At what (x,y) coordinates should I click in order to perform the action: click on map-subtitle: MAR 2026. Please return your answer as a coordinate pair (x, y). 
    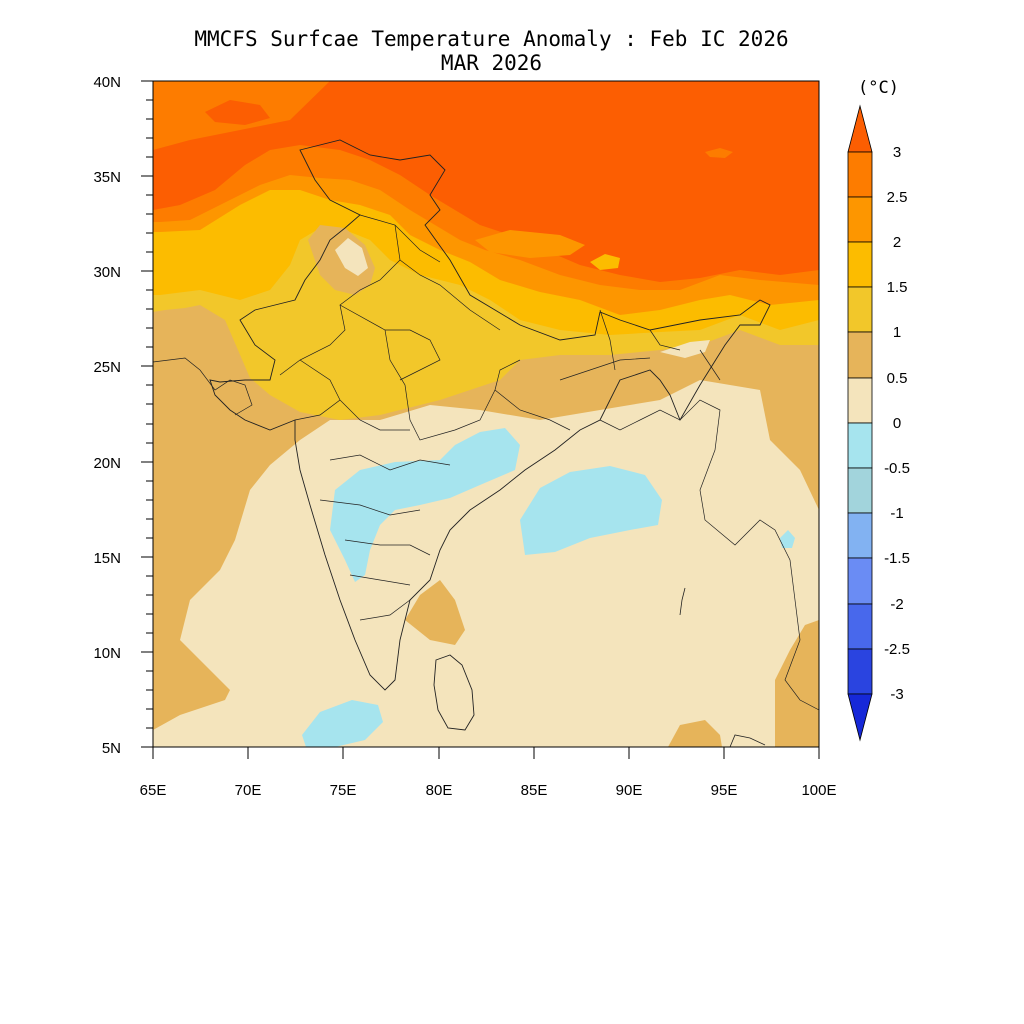
    Looking at the image, I should click on (491, 63).